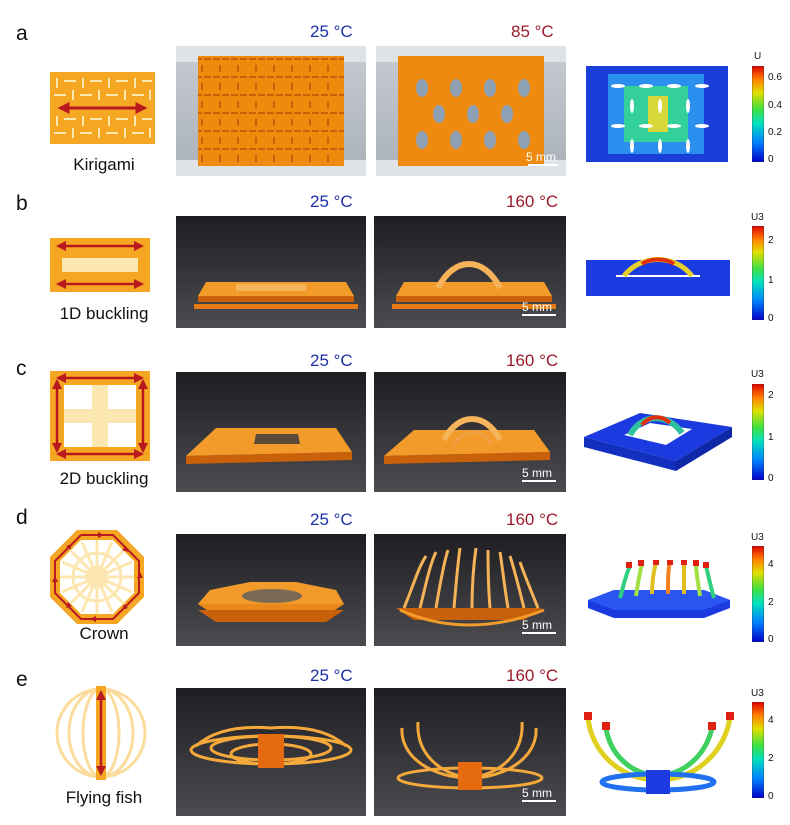 The width and height of the screenshot is (790, 825). Describe the element at coordinates (104, 478) in the screenshot. I see `panel-caption: 2D buckling` at that location.